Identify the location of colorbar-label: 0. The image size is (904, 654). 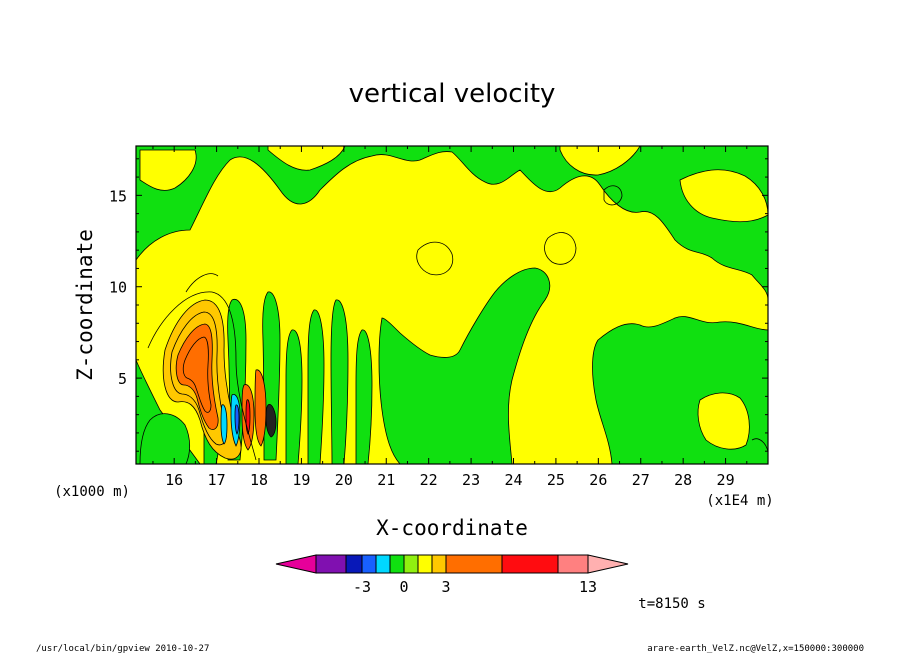
(403, 587).